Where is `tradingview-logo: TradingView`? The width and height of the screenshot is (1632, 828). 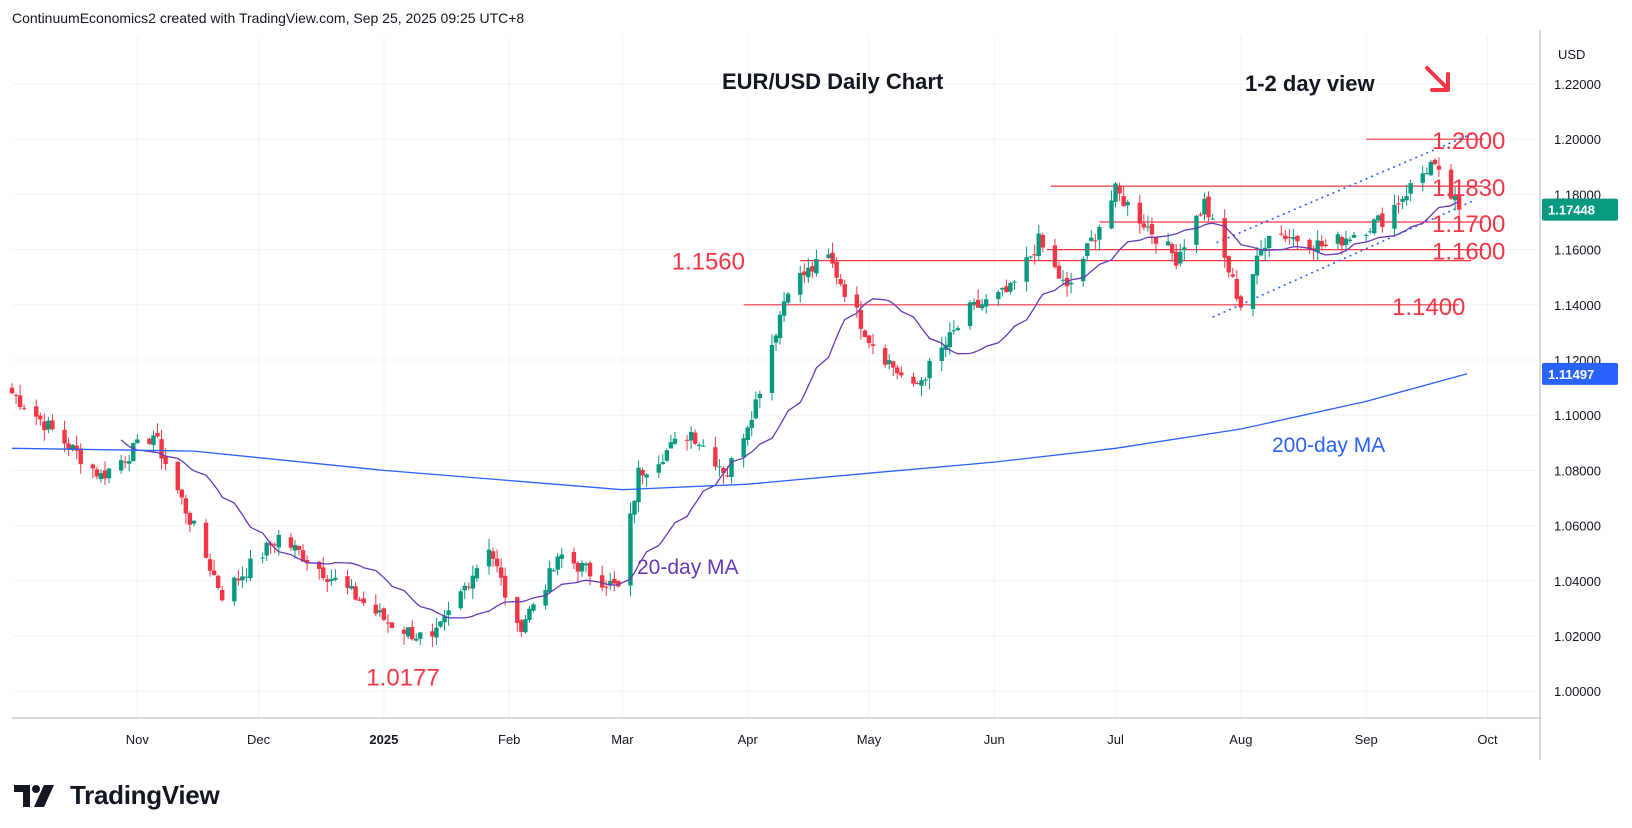 tradingview-logo: TradingView is located at coordinates (117, 795).